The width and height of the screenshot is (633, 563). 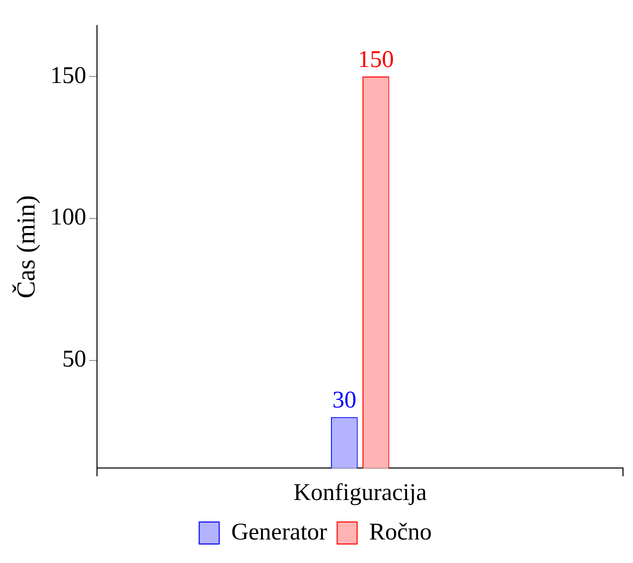 I want to click on x-tick-label: Konfiguracija, so click(x=360, y=493).